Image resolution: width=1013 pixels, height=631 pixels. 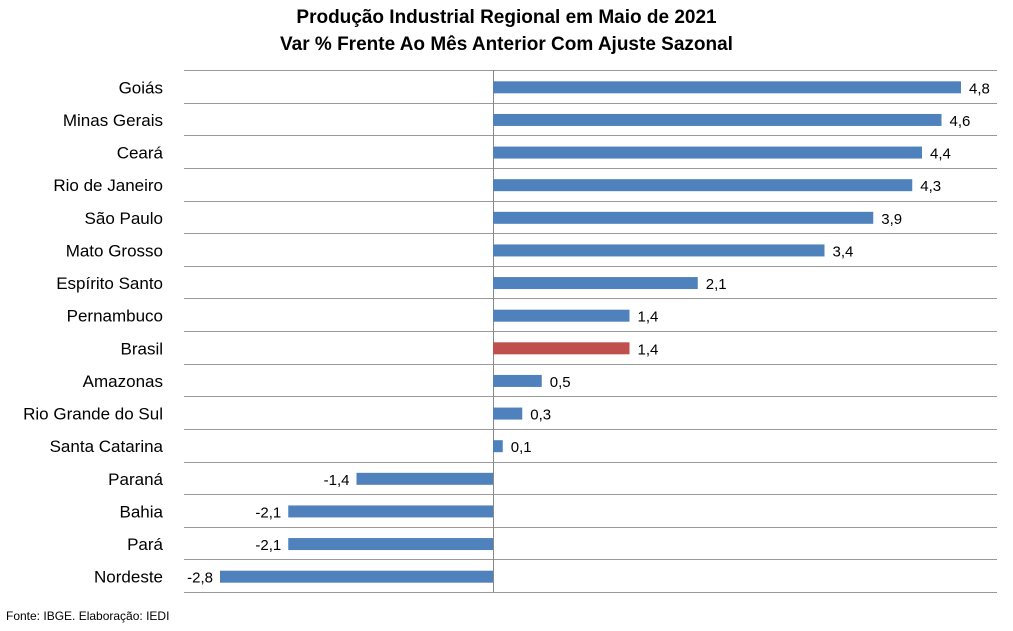 What do you see at coordinates (521, 447) in the screenshot?
I see `value-label: 0,1` at bounding box center [521, 447].